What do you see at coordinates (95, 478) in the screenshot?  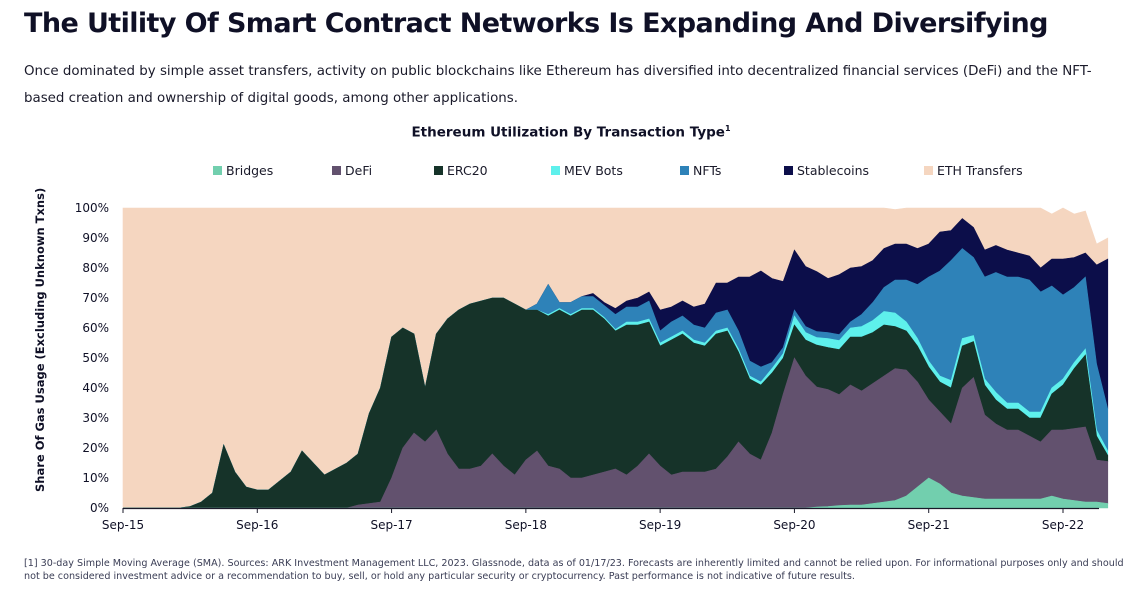 I see `y-tick-label: 10%` at bounding box center [95, 478].